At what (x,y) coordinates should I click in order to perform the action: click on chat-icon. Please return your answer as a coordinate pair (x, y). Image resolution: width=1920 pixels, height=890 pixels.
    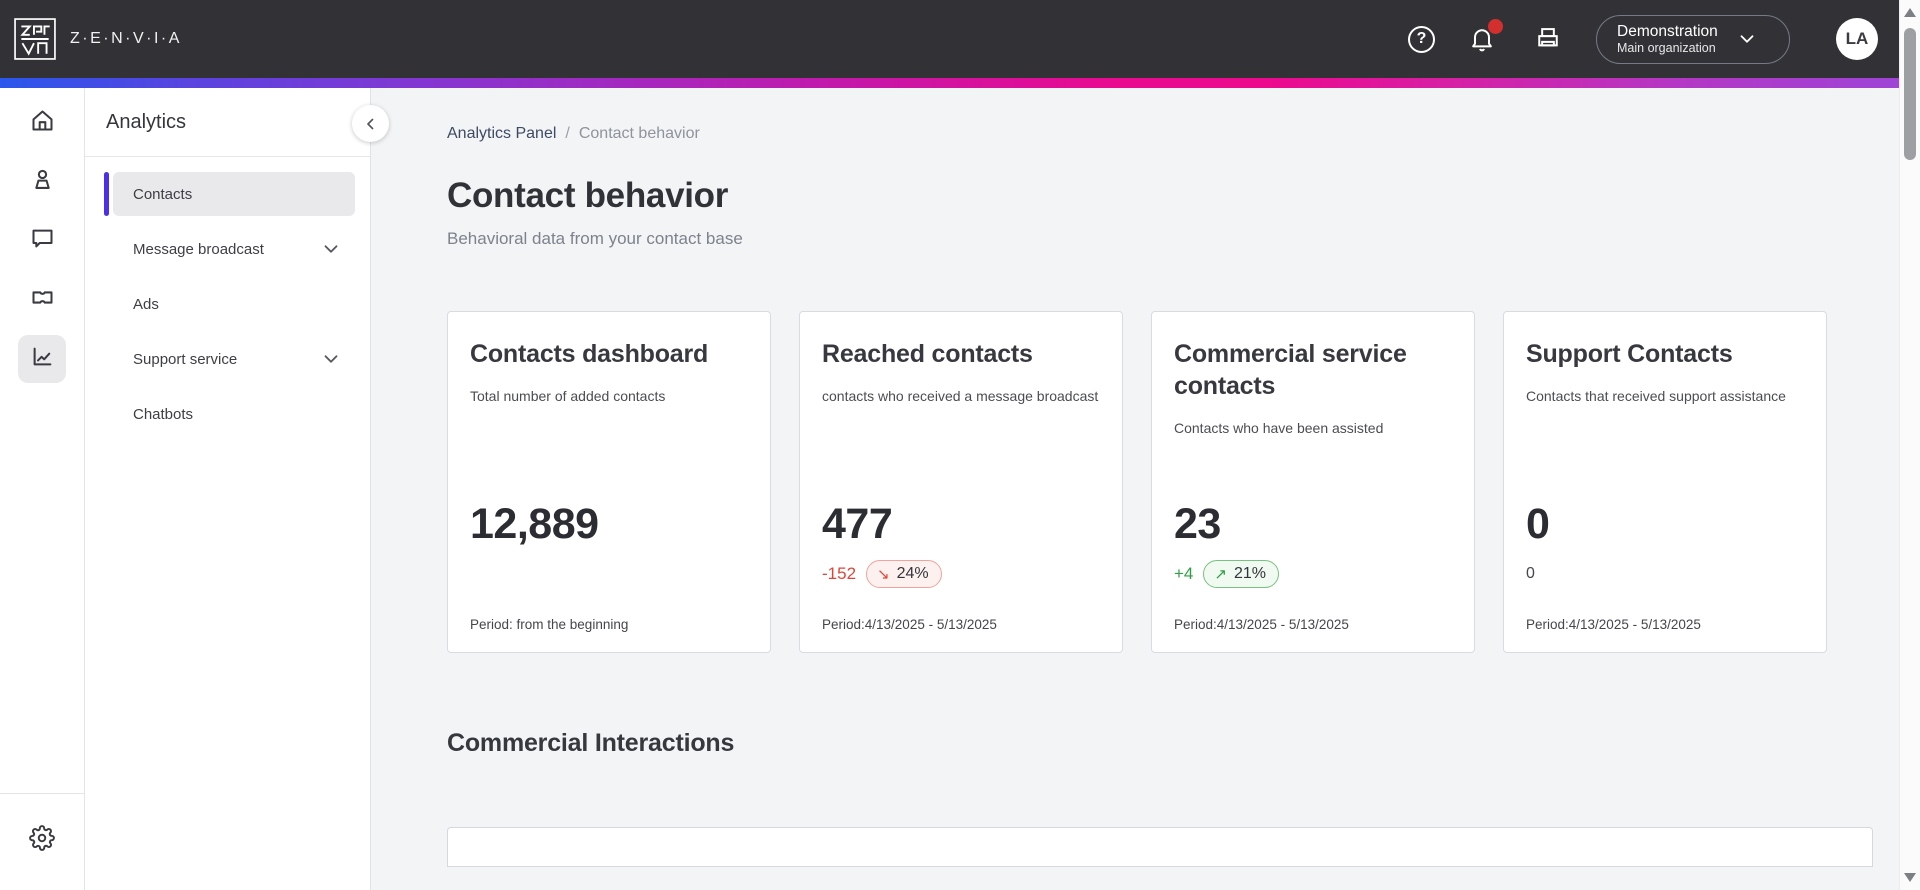
    Looking at the image, I should click on (42, 241).